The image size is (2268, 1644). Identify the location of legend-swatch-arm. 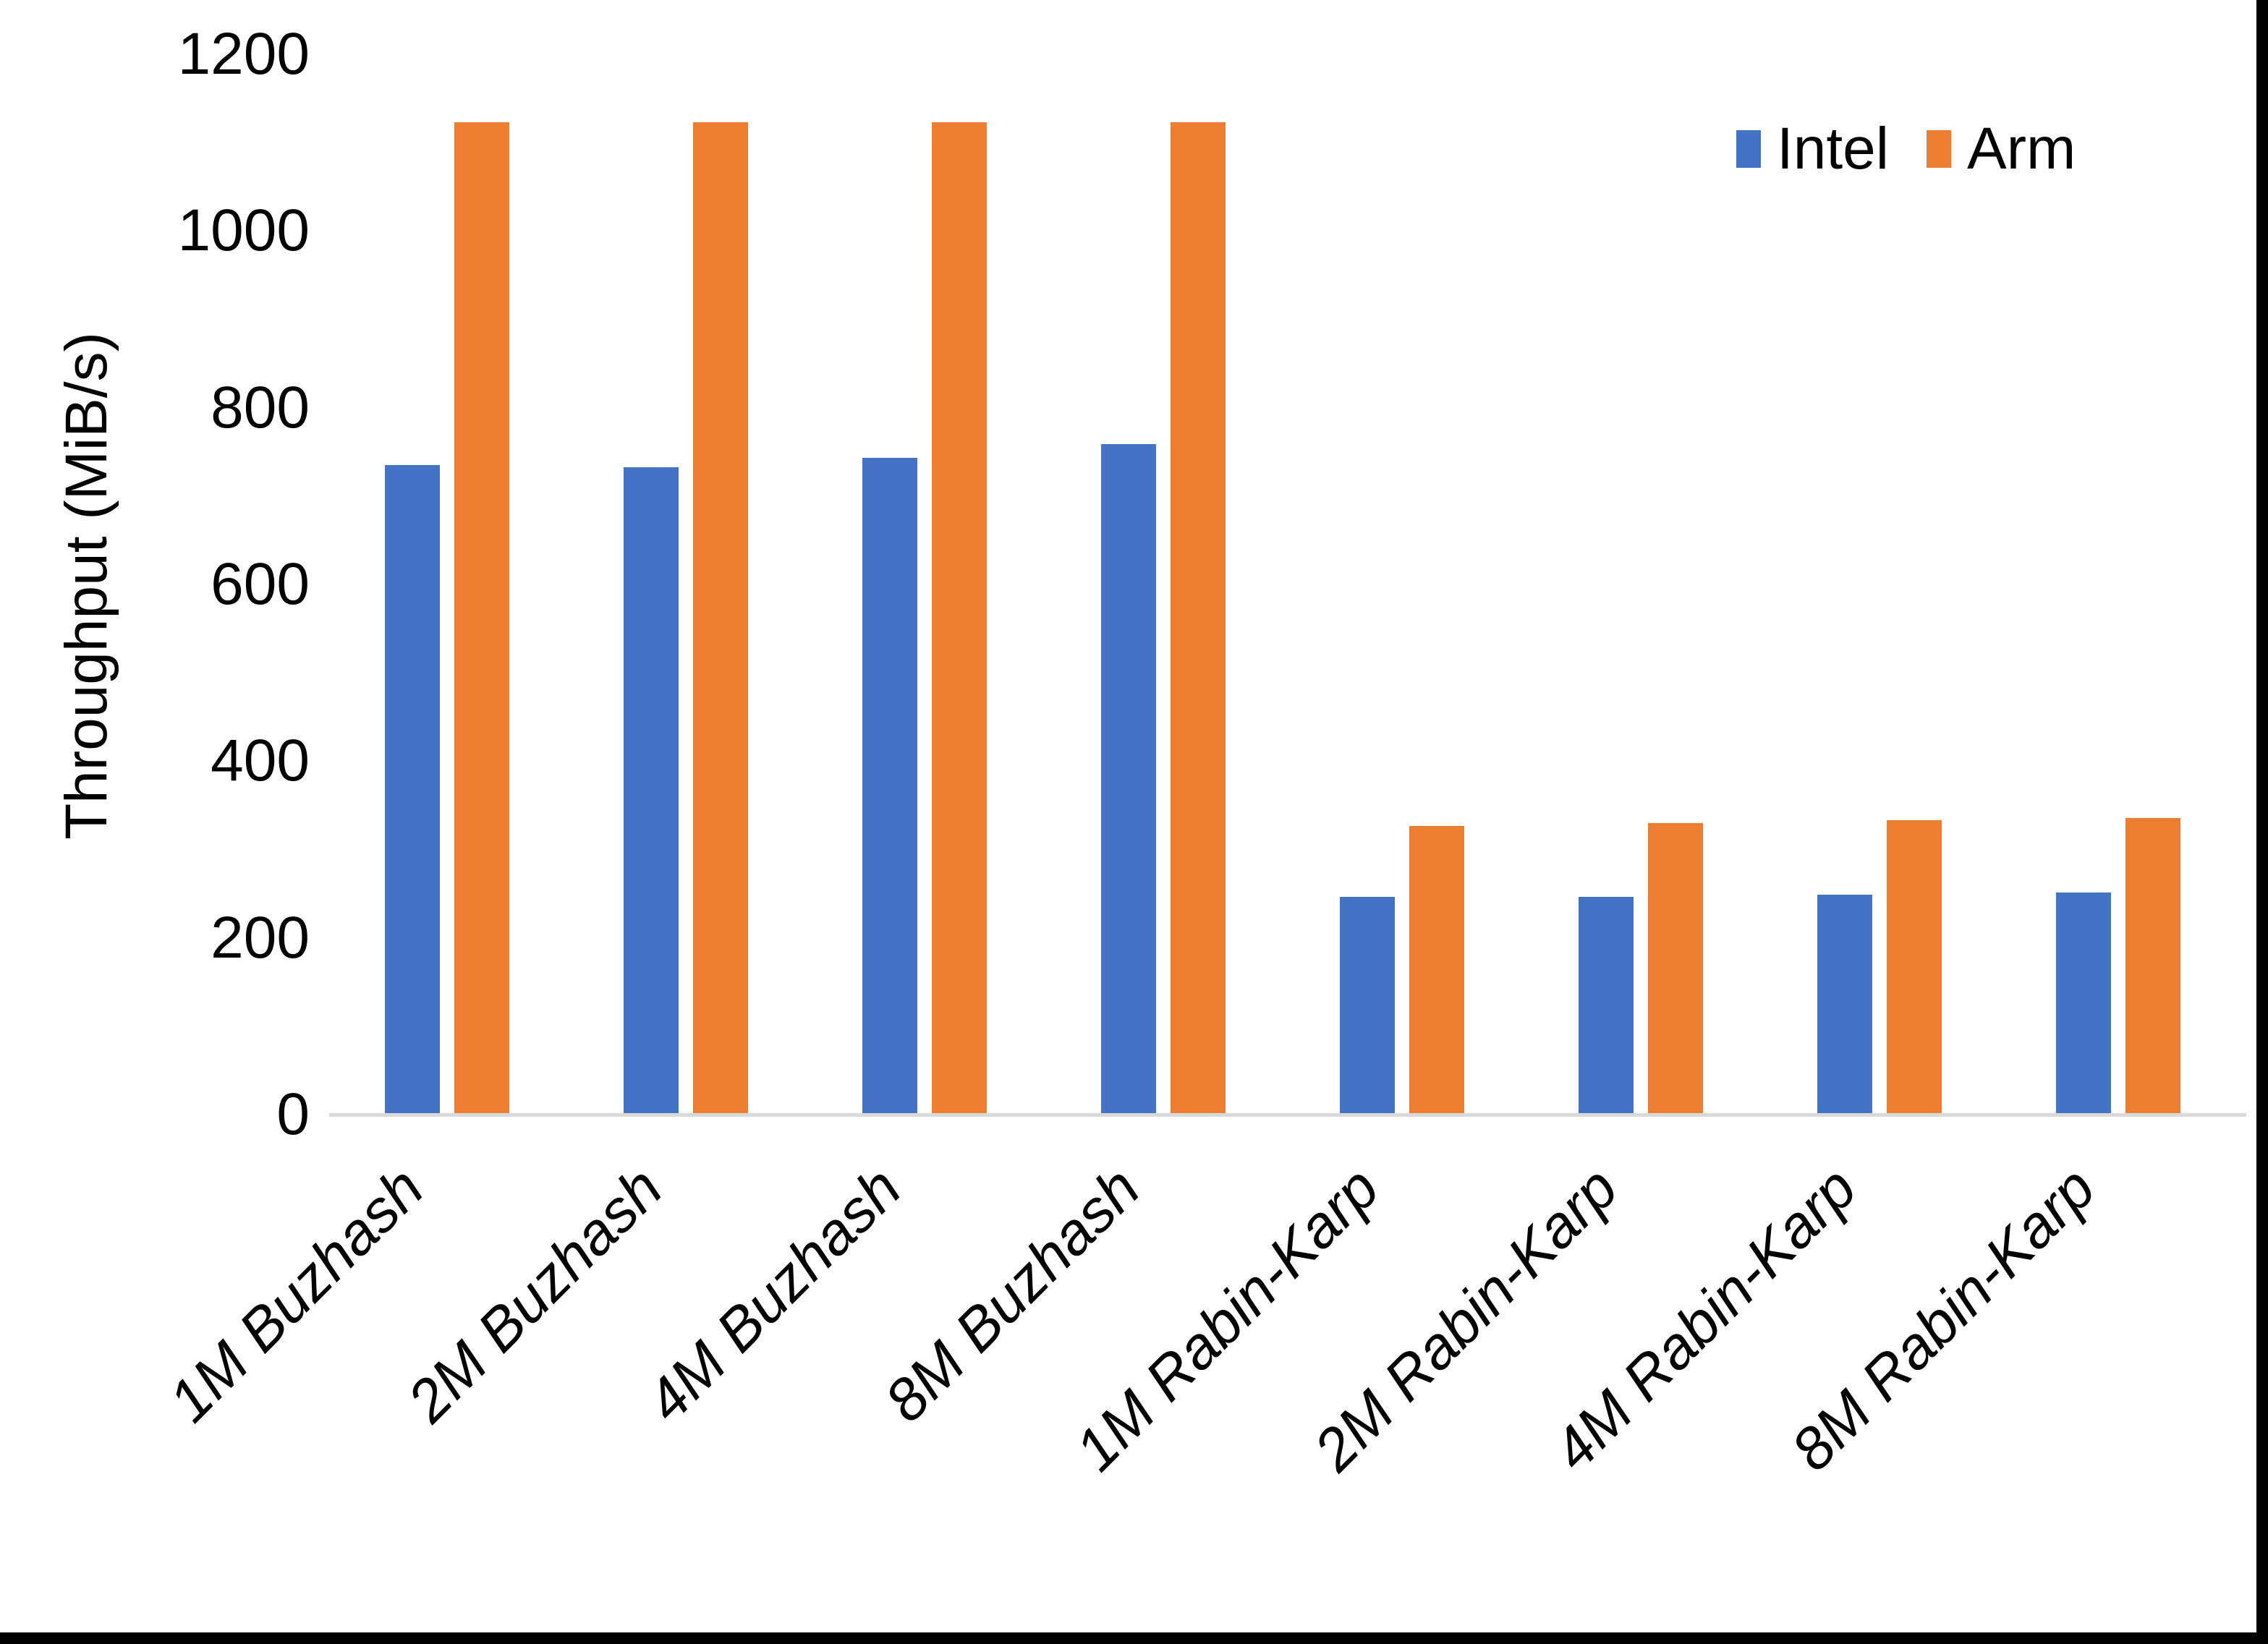
(1939, 149).